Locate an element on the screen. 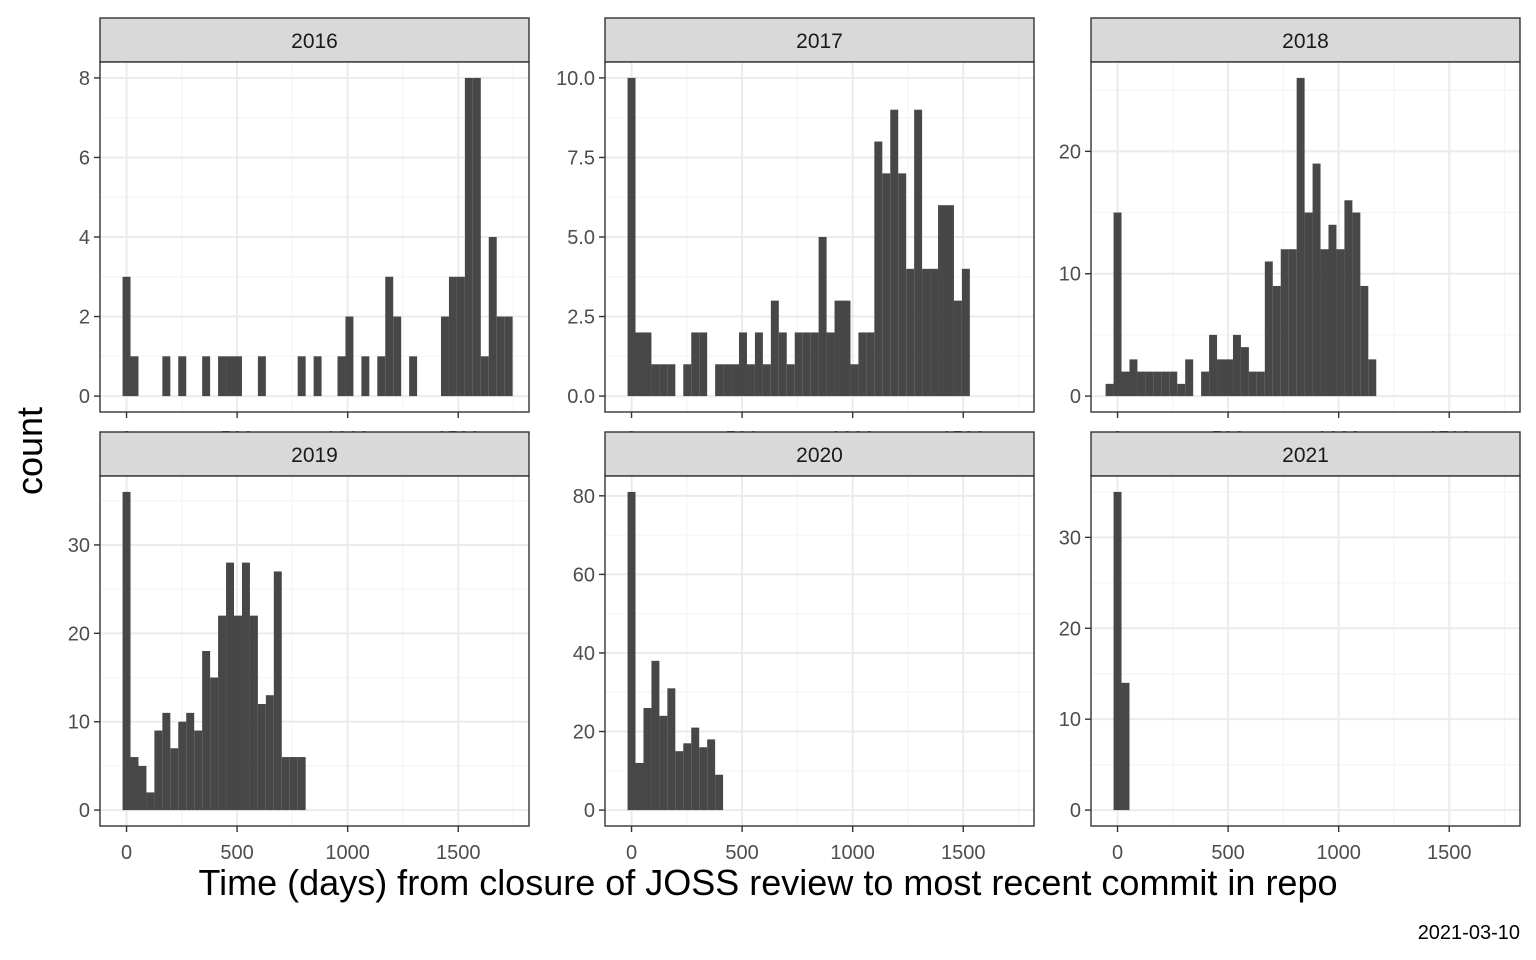 The width and height of the screenshot is (1536, 960). y-tick-label: 60 is located at coordinates (584, 575).